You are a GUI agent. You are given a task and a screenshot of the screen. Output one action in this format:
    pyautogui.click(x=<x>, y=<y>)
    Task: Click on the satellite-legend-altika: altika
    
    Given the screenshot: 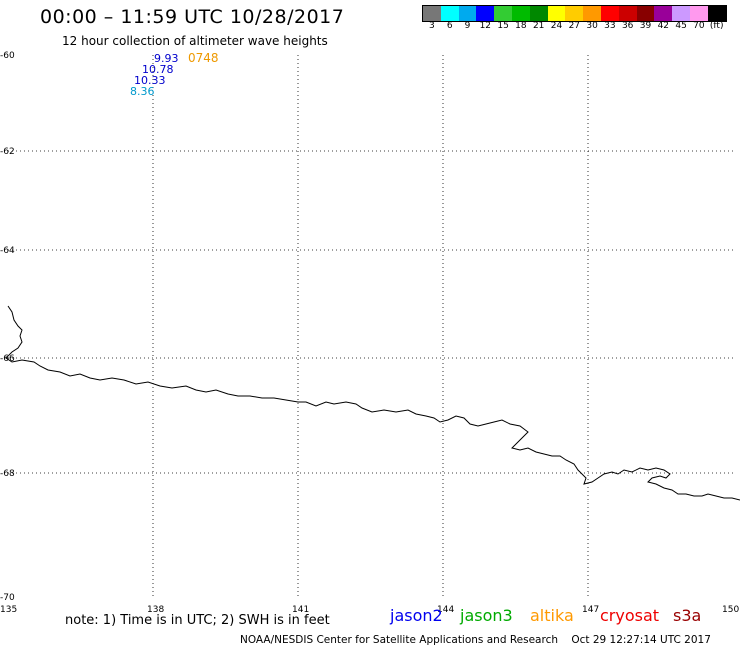 What is the action you would take?
    pyautogui.click(x=552, y=615)
    